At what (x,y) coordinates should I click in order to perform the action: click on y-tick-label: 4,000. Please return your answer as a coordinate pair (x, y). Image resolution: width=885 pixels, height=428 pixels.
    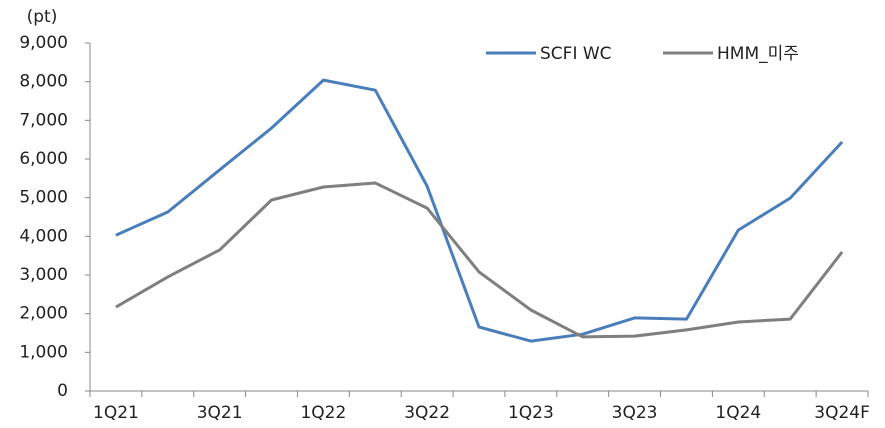
    Looking at the image, I should click on (43, 236).